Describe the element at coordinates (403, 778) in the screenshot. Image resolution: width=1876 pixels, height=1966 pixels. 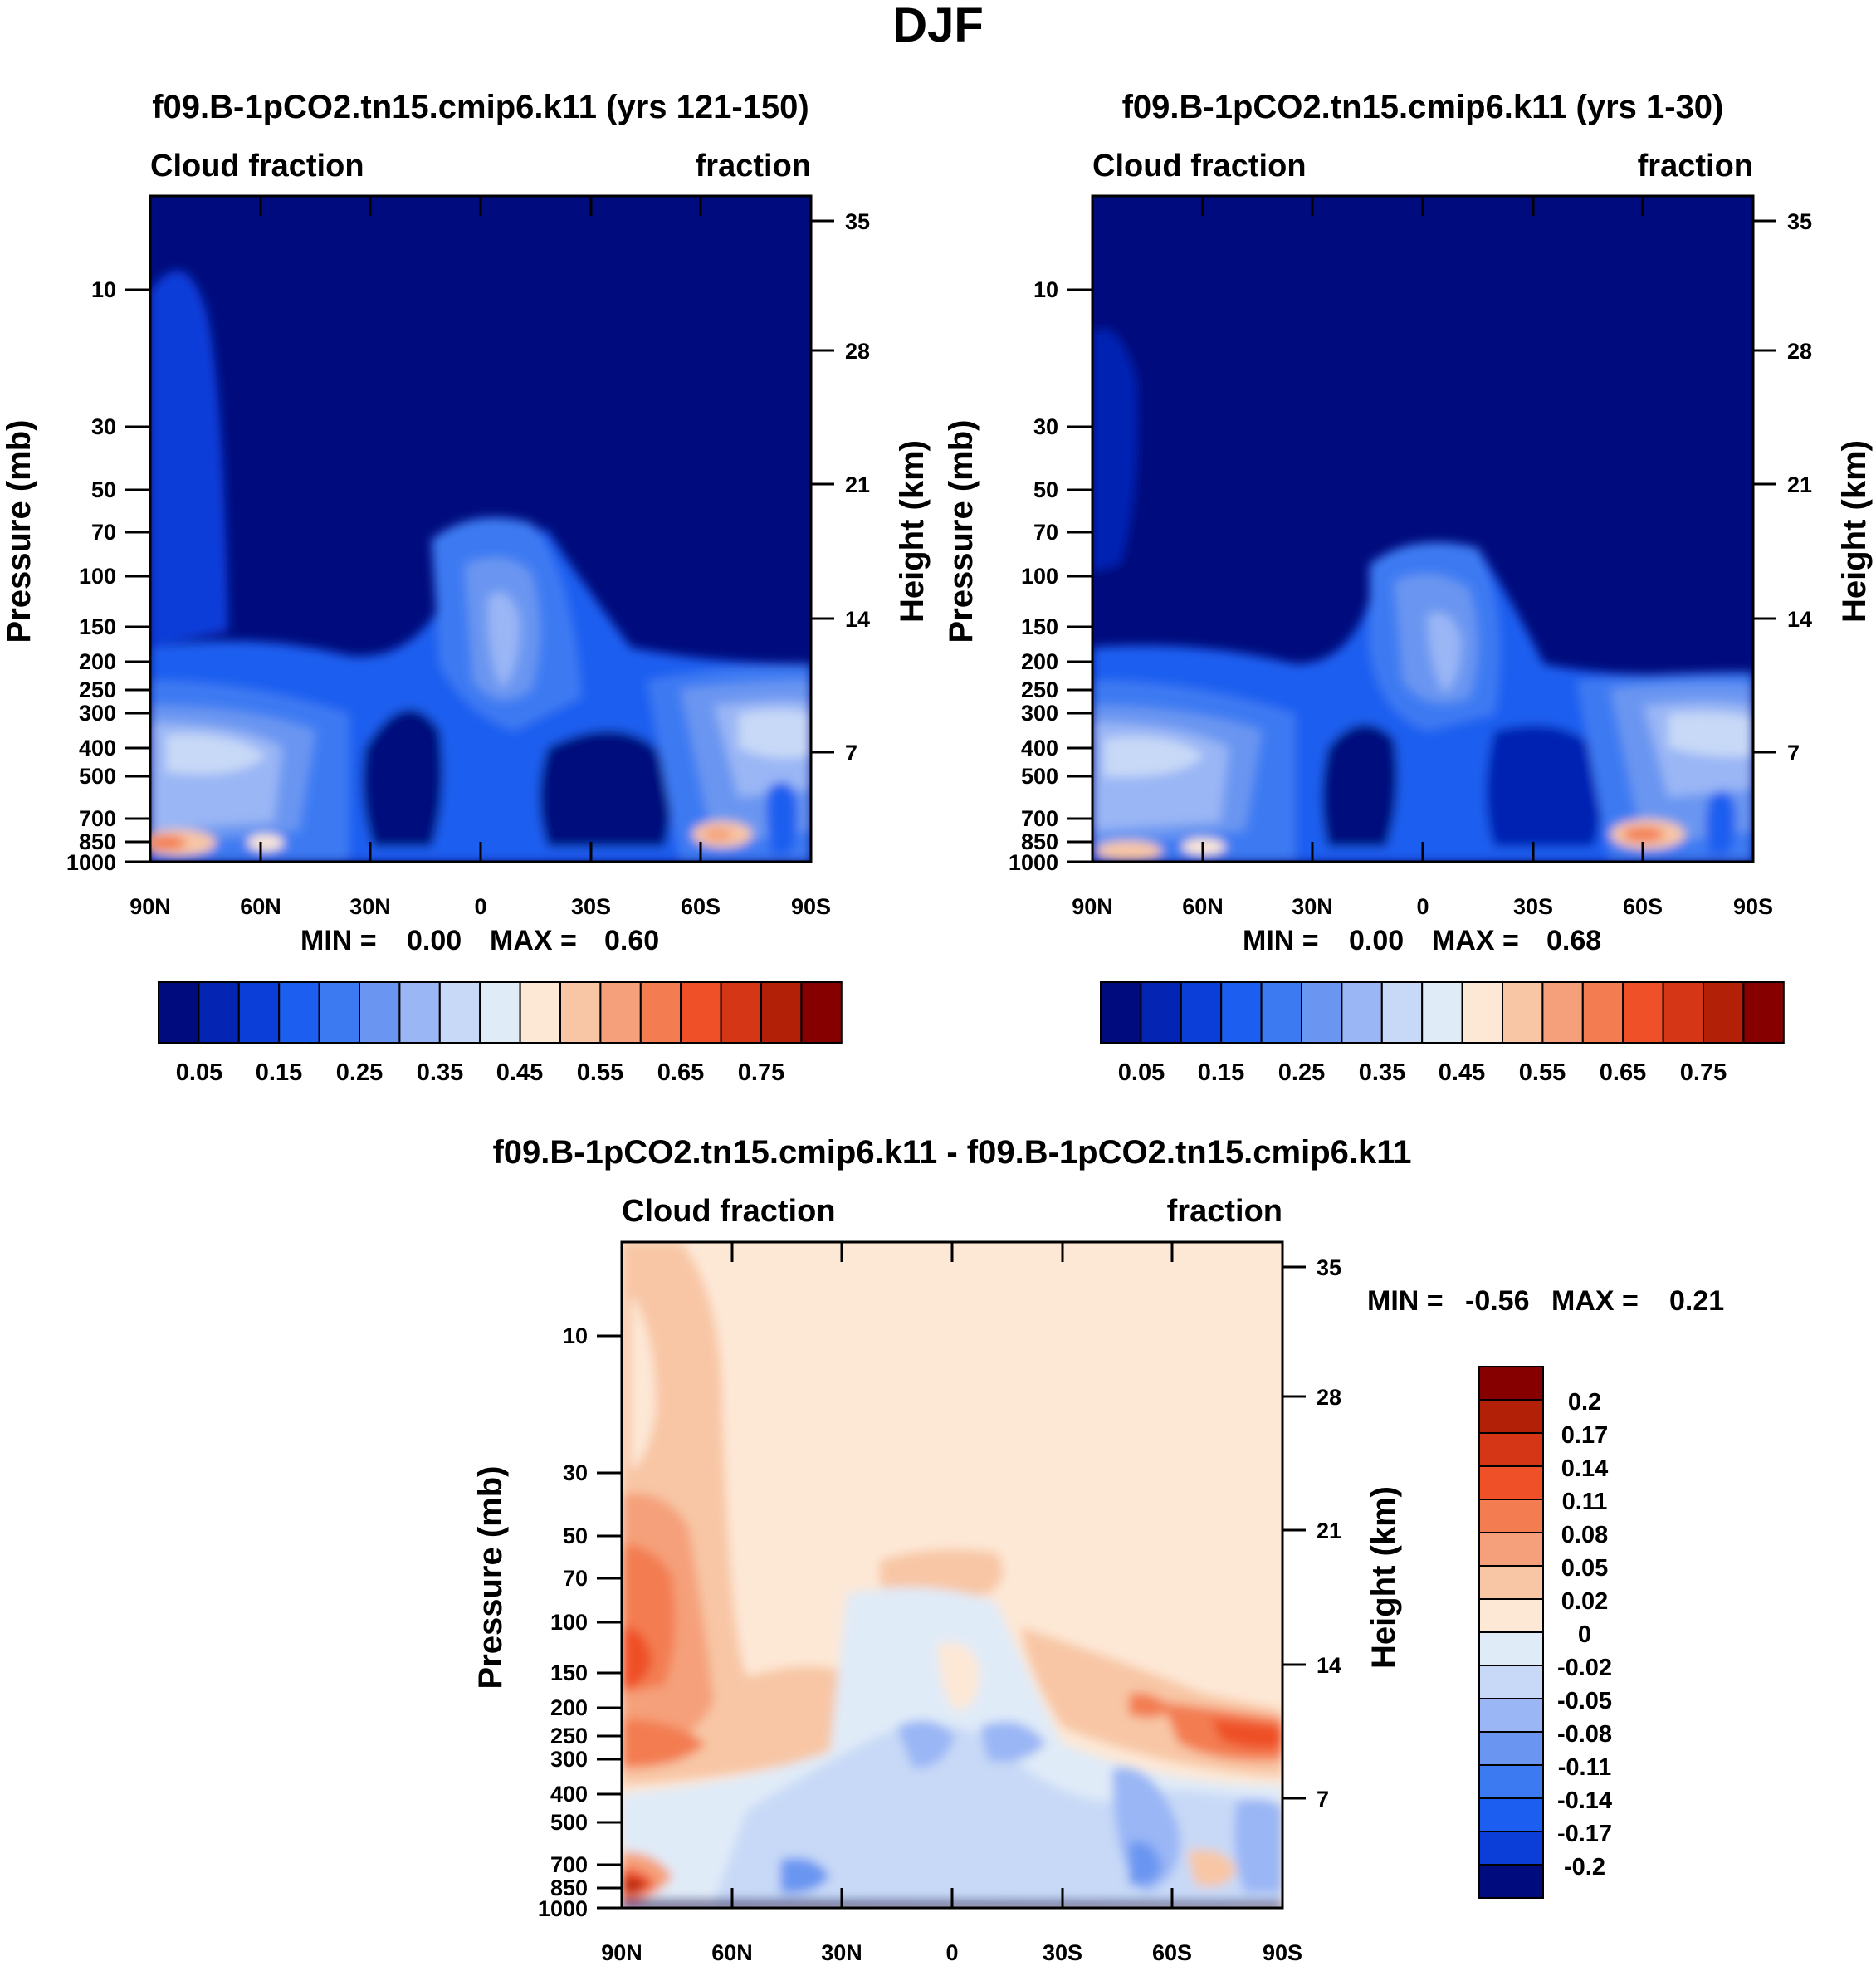
I see `contour-dry-north` at that location.